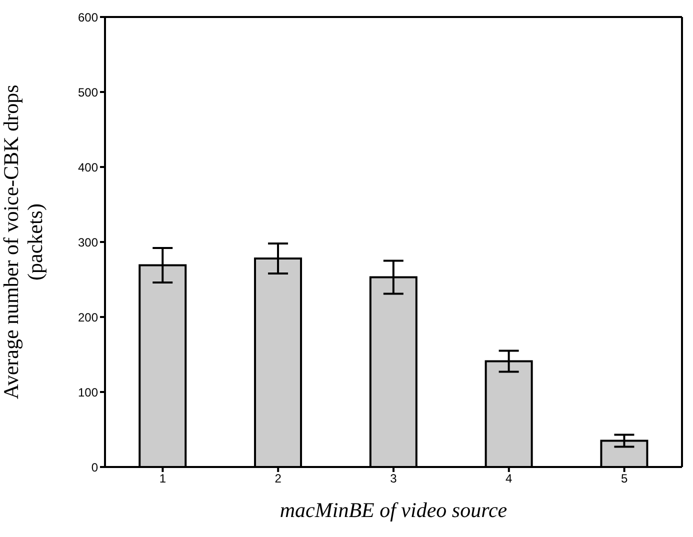 The image size is (693, 537). Describe the element at coordinates (88, 317) in the screenshot. I see `y-tick-label: 200` at that location.